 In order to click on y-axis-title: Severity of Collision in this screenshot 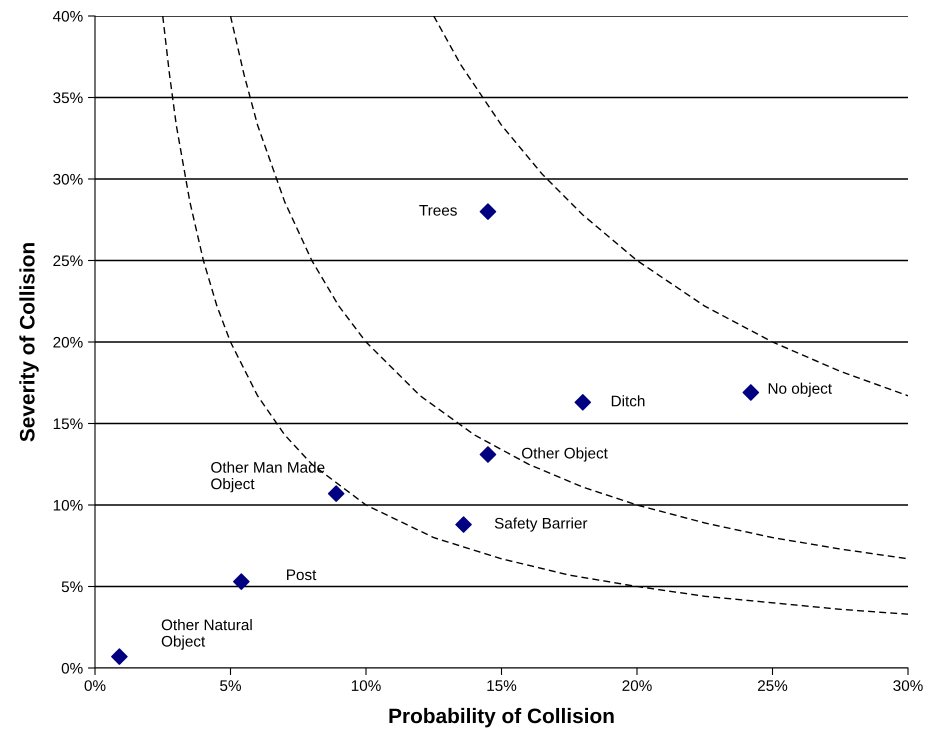, I will do `click(29, 342)`.